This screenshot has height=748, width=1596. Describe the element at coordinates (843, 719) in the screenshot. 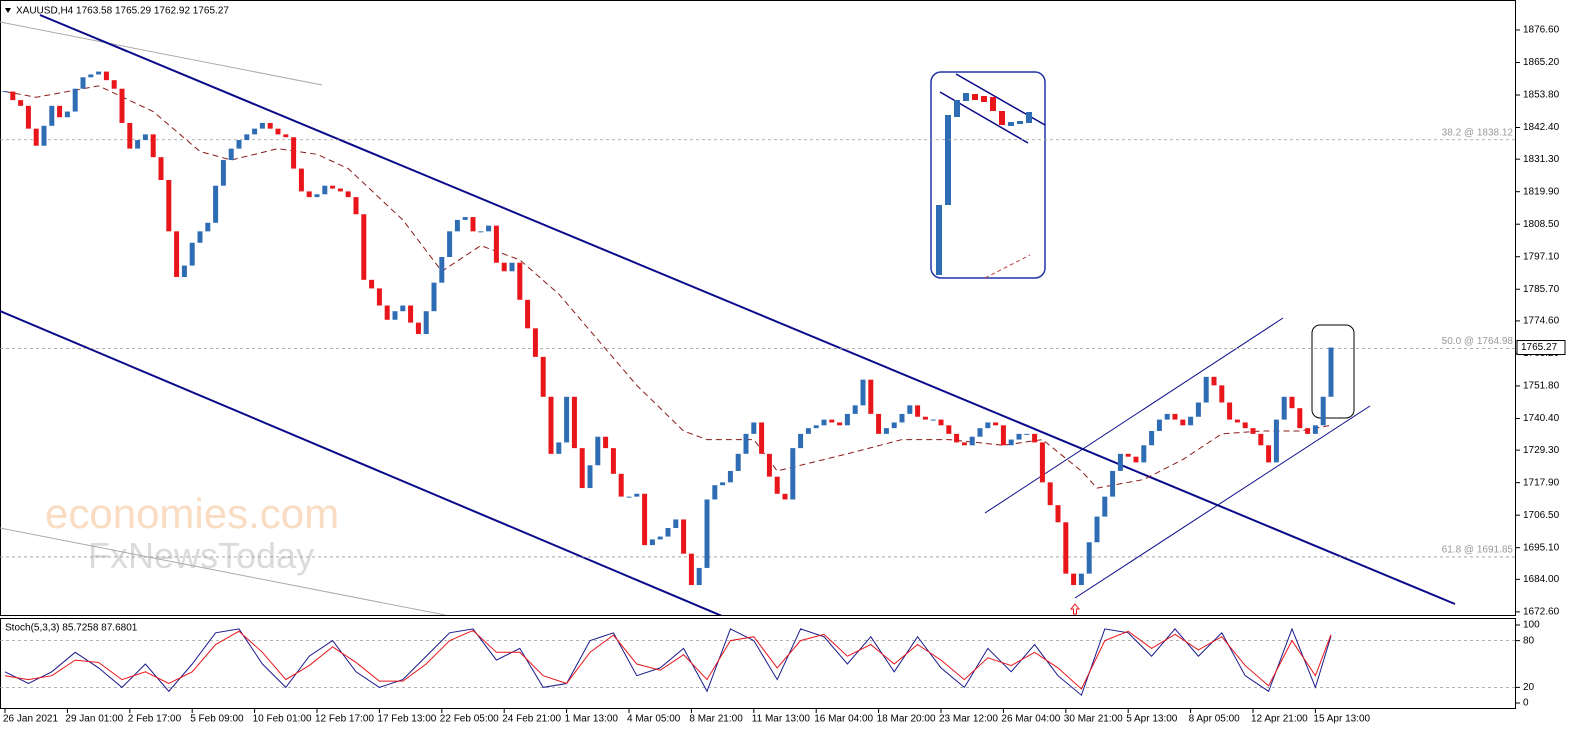

I see `x-tick-label: 16 Mar 04:00` at that location.